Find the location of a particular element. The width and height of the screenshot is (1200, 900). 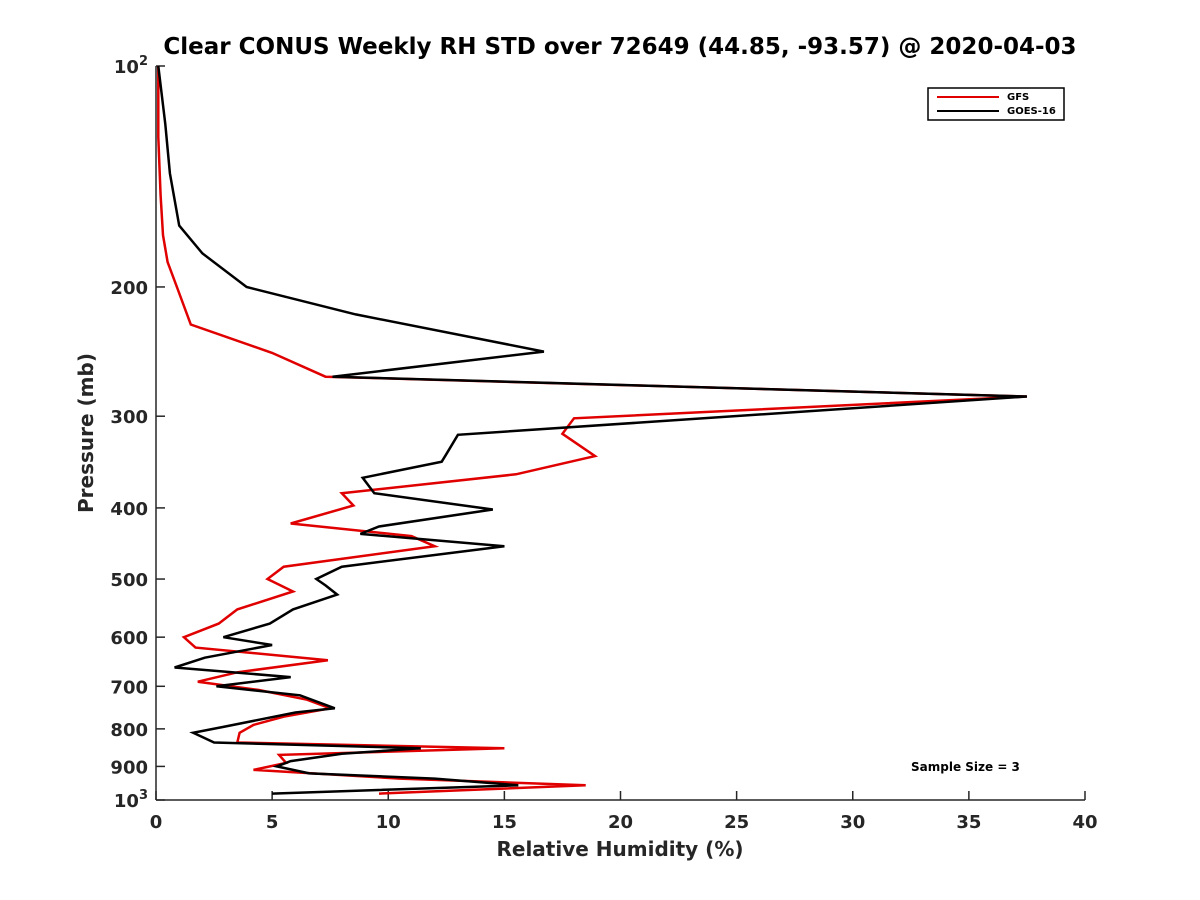

y-tick-label: 400 is located at coordinates (129, 509).